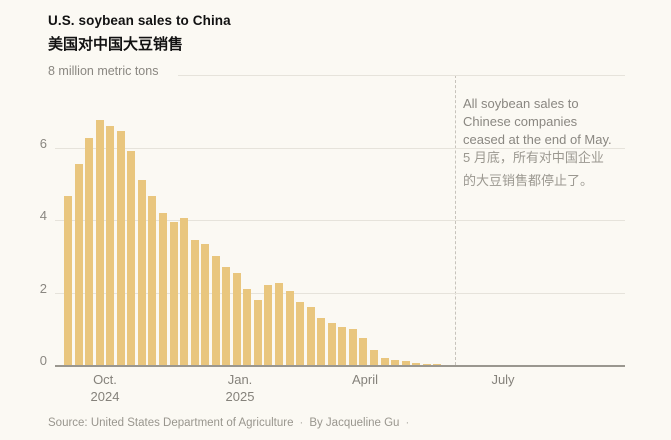 This screenshot has height=440, width=671. I want to click on x-tick-label: Oct. 2024, so click(105, 388).